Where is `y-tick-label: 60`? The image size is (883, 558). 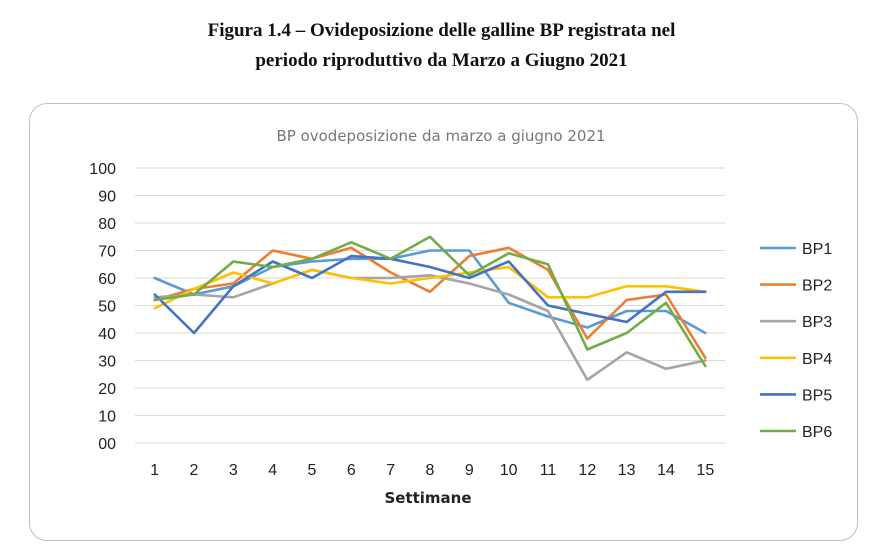 y-tick-label: 60 is located at coordinates (107, 279).